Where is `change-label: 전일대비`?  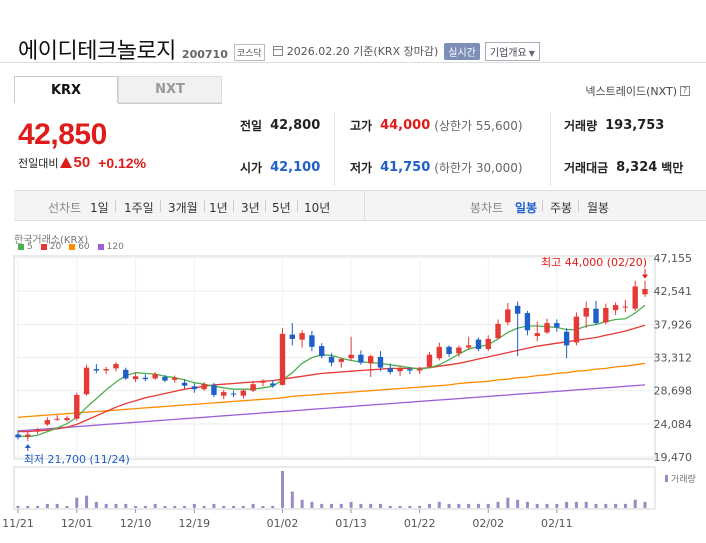
change-label: 전일대비 is located at coordinates (38, 163).